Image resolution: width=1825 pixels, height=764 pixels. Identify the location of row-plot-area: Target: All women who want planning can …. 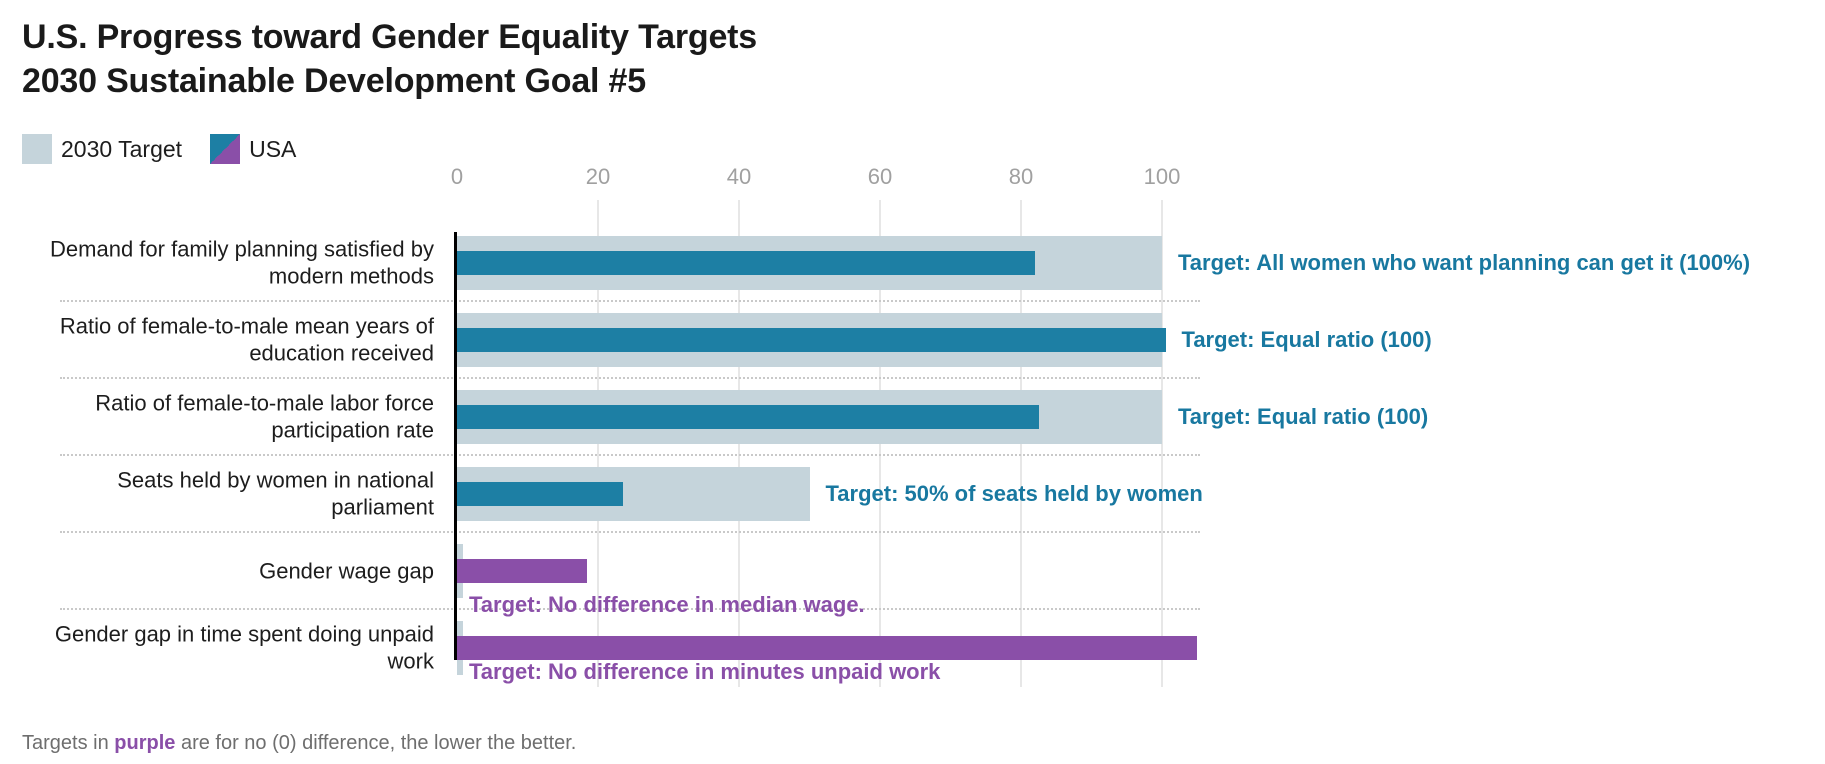
(1141, 262).